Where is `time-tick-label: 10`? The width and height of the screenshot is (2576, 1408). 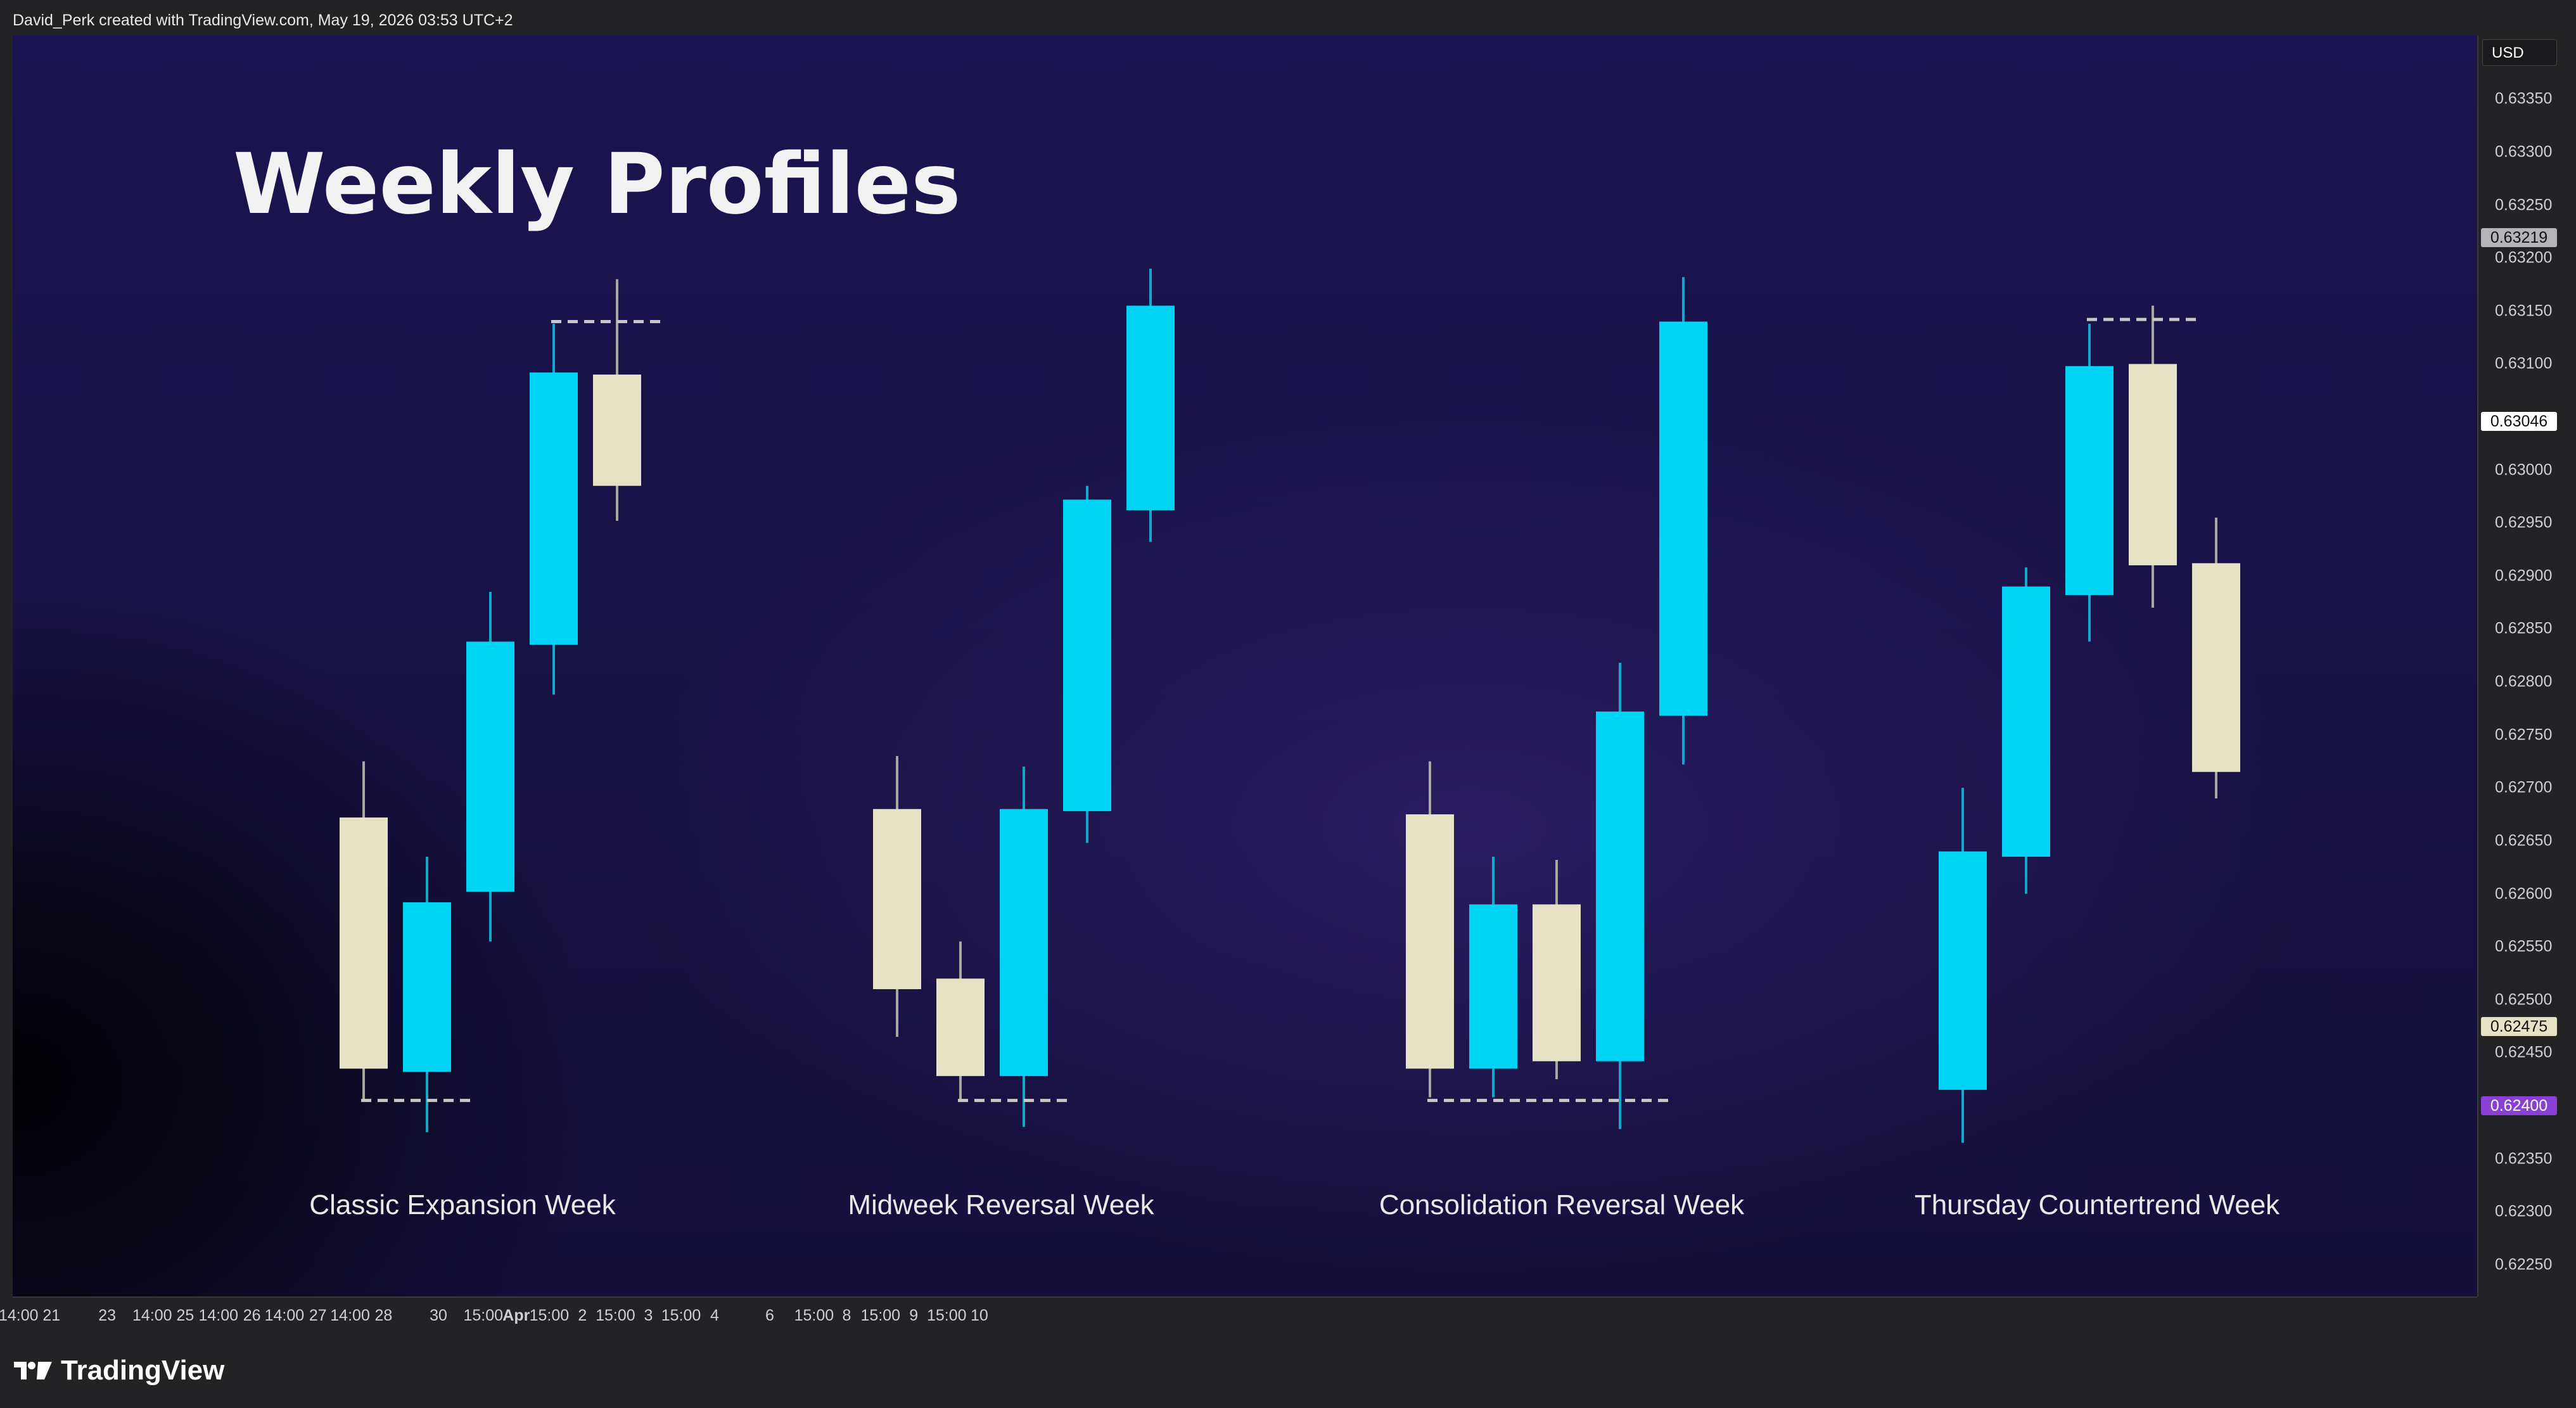
time-tick-label: 10 is located at coordinates (979, 1315).